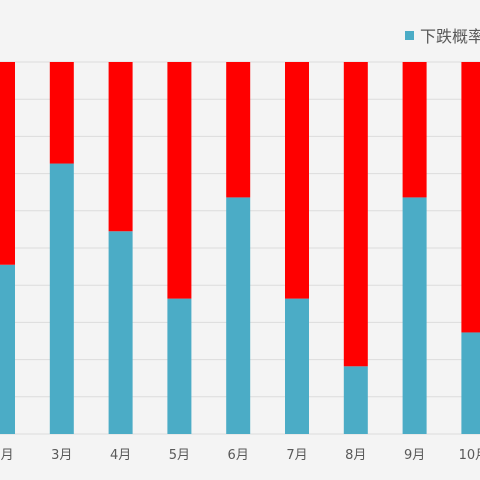  What do you see at coordinates (414, 455) in the screenshot?
I see `x-tick-label: 9月` at bounding box center [414, 455].